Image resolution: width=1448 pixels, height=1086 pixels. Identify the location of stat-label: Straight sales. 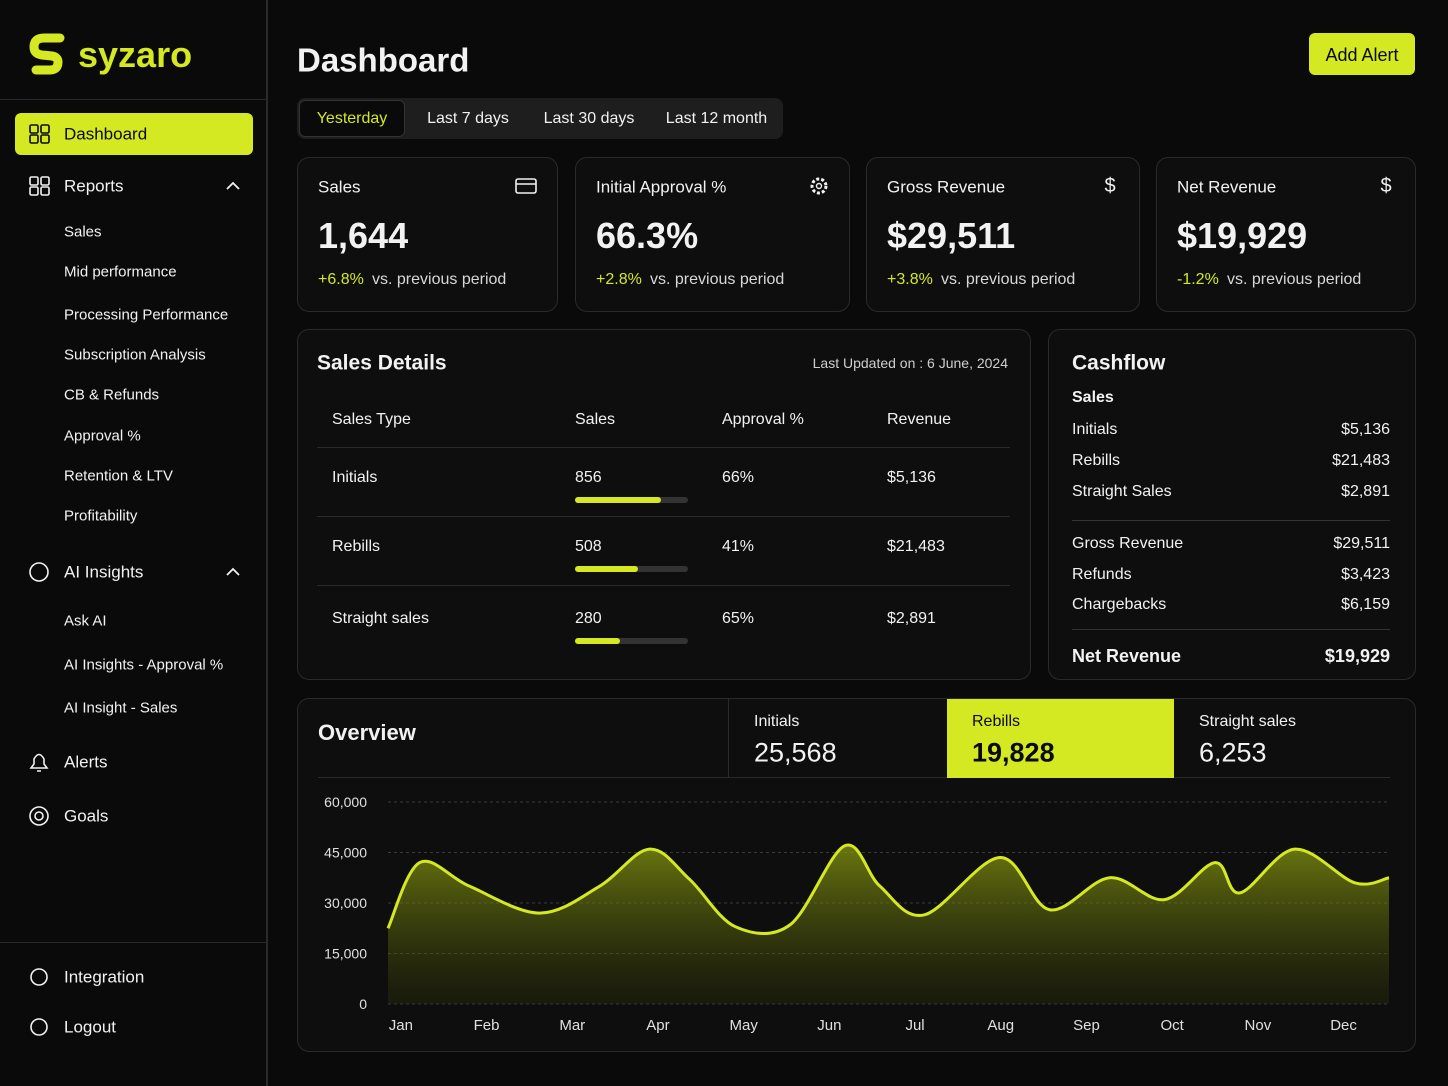
(1247, 721).